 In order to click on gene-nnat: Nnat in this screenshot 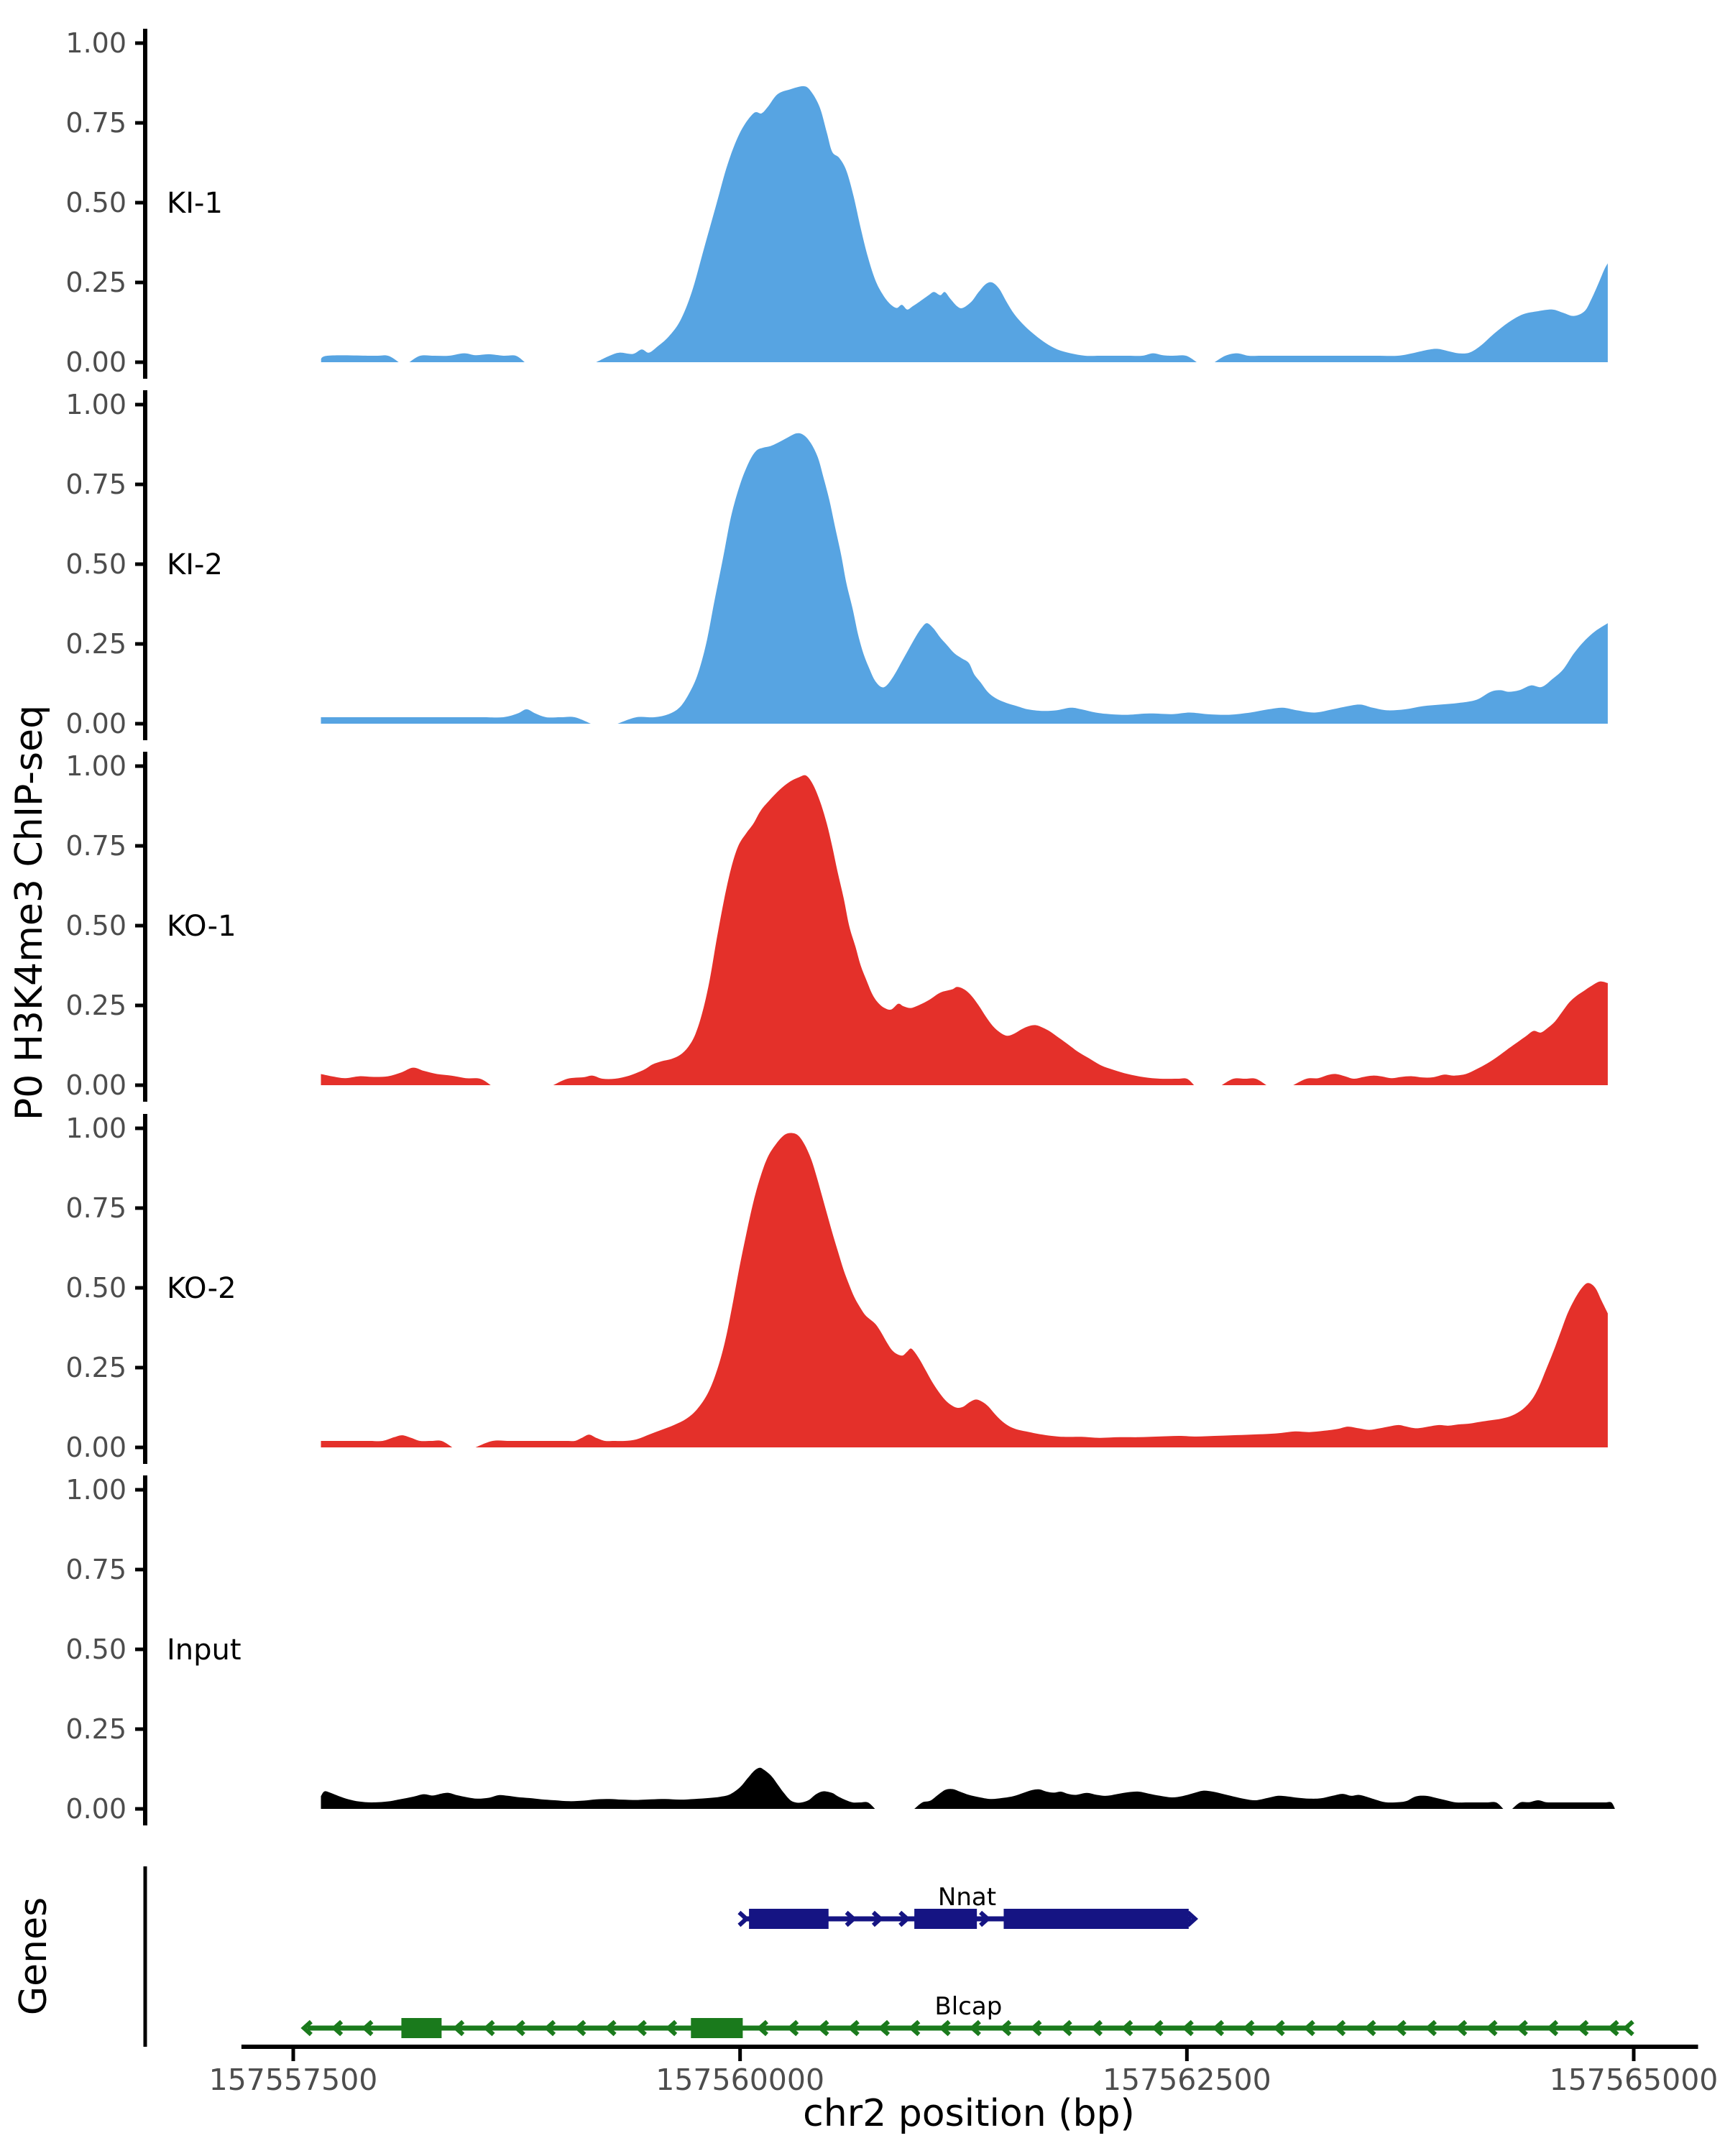, I will do `click(968, 1906)`.